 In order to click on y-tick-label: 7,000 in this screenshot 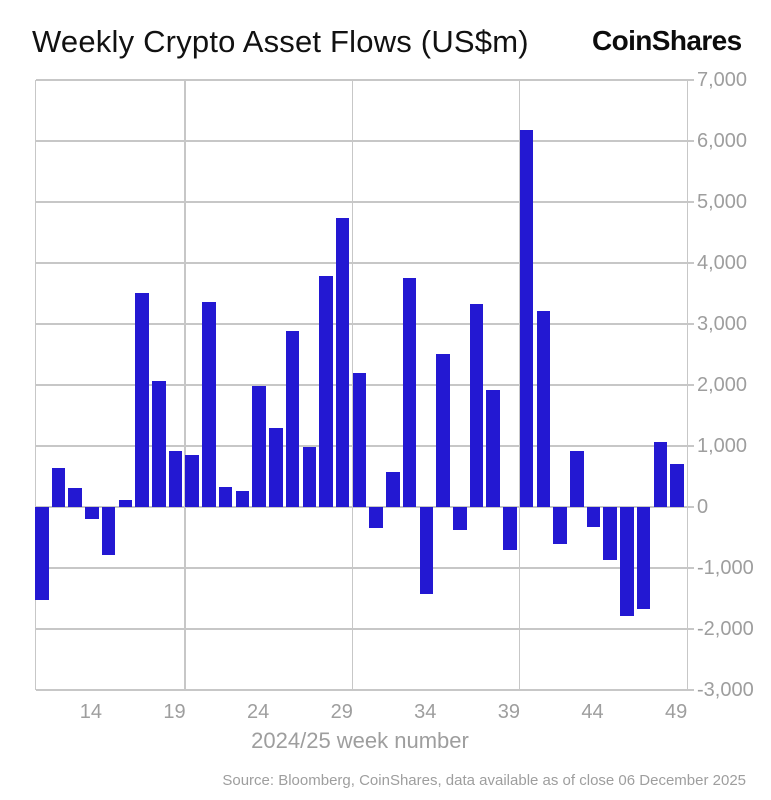, I will do `click(722, 80)`.